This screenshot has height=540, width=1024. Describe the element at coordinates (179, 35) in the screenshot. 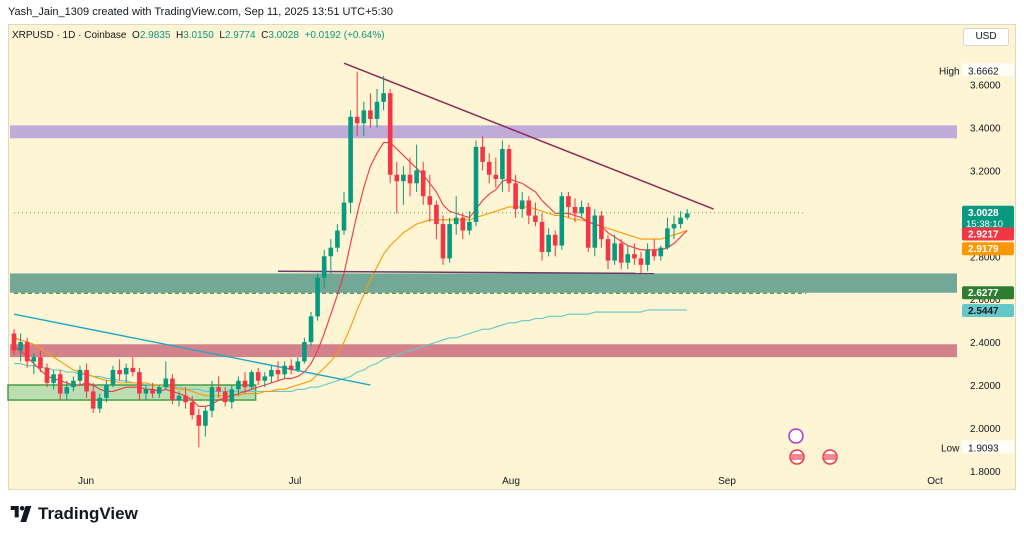

I see `high-label: H` at that location.